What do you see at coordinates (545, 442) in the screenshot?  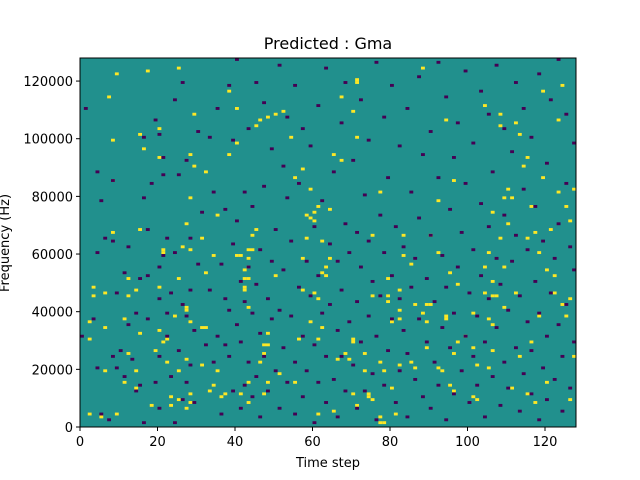 I see `x-tick-label: 120` at bounding box center [545, 442].